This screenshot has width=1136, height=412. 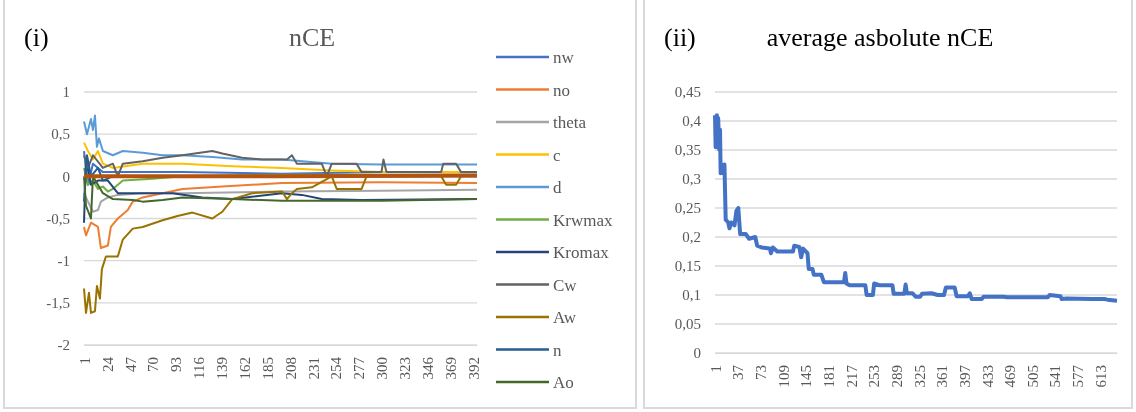 What do you see at coordinates (687, 208) in the screenshot?
I see `y-tick-label: 0,25` at bounding box center [687, 208].